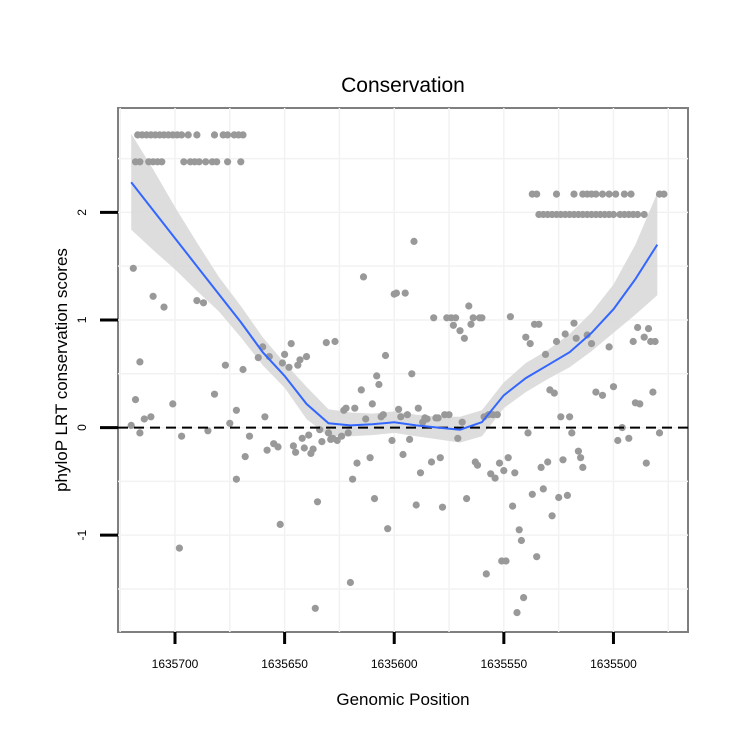  Describe the element at coordinates (175, 664) in the screenshot. I see `x-tick-label: 1635700` at that location.